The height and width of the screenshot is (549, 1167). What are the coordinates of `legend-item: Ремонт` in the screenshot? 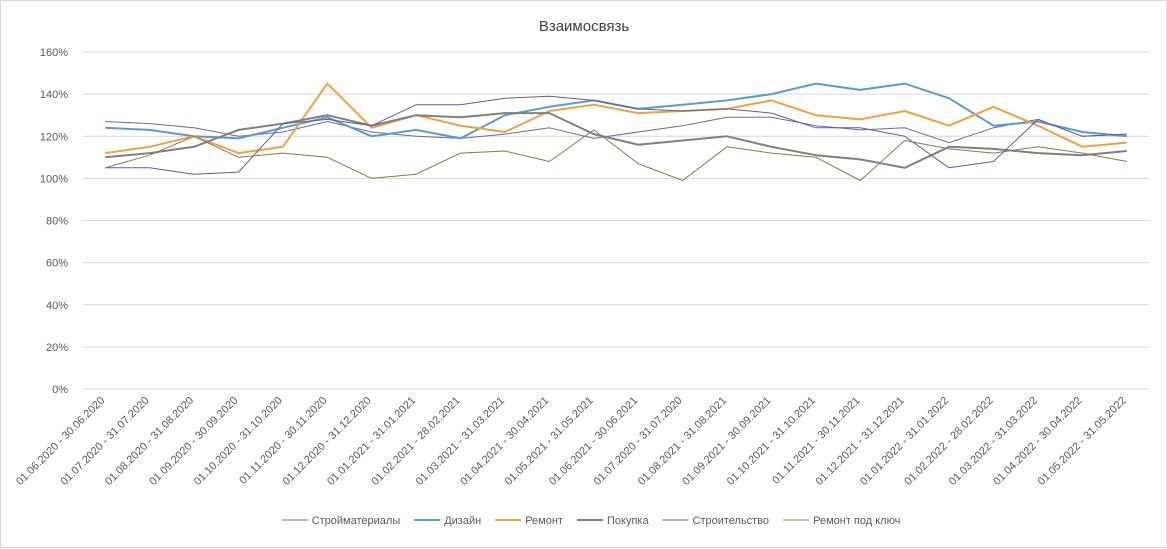 It's located at (529, 521).